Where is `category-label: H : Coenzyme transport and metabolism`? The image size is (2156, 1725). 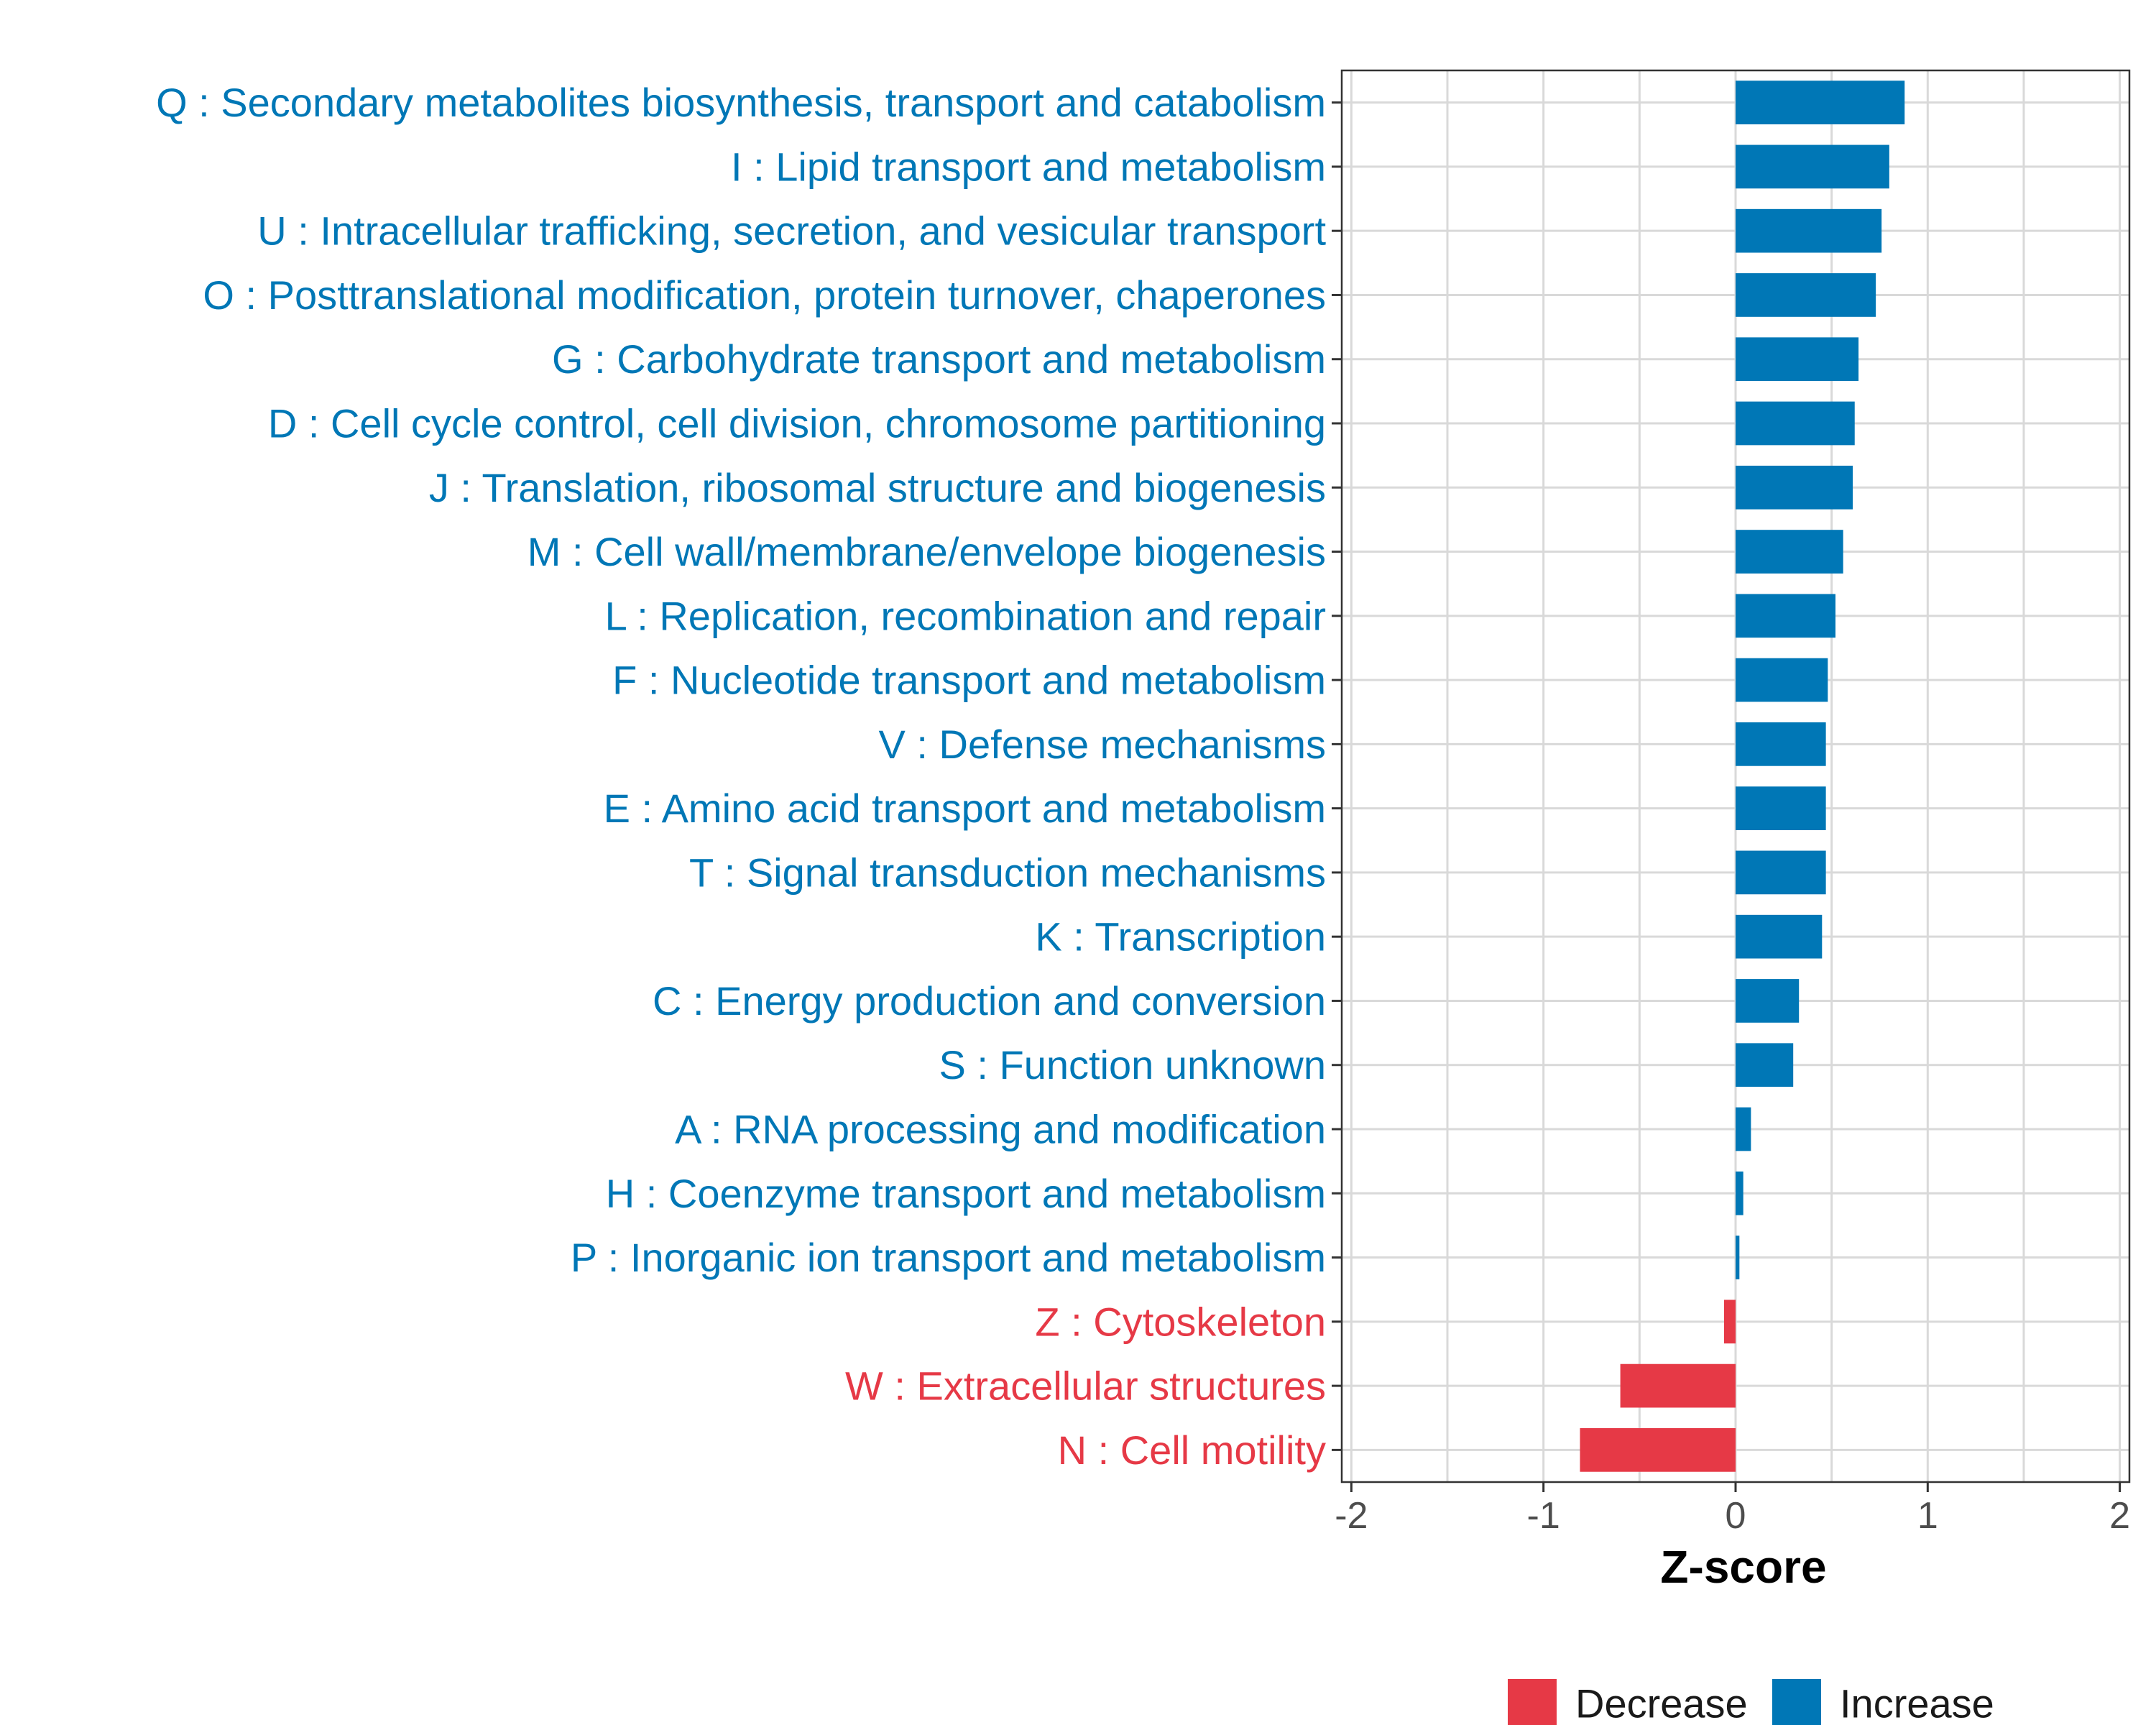 category-label: H : Coenzyme transport and metabolism is located at coordinates (966, 1193).